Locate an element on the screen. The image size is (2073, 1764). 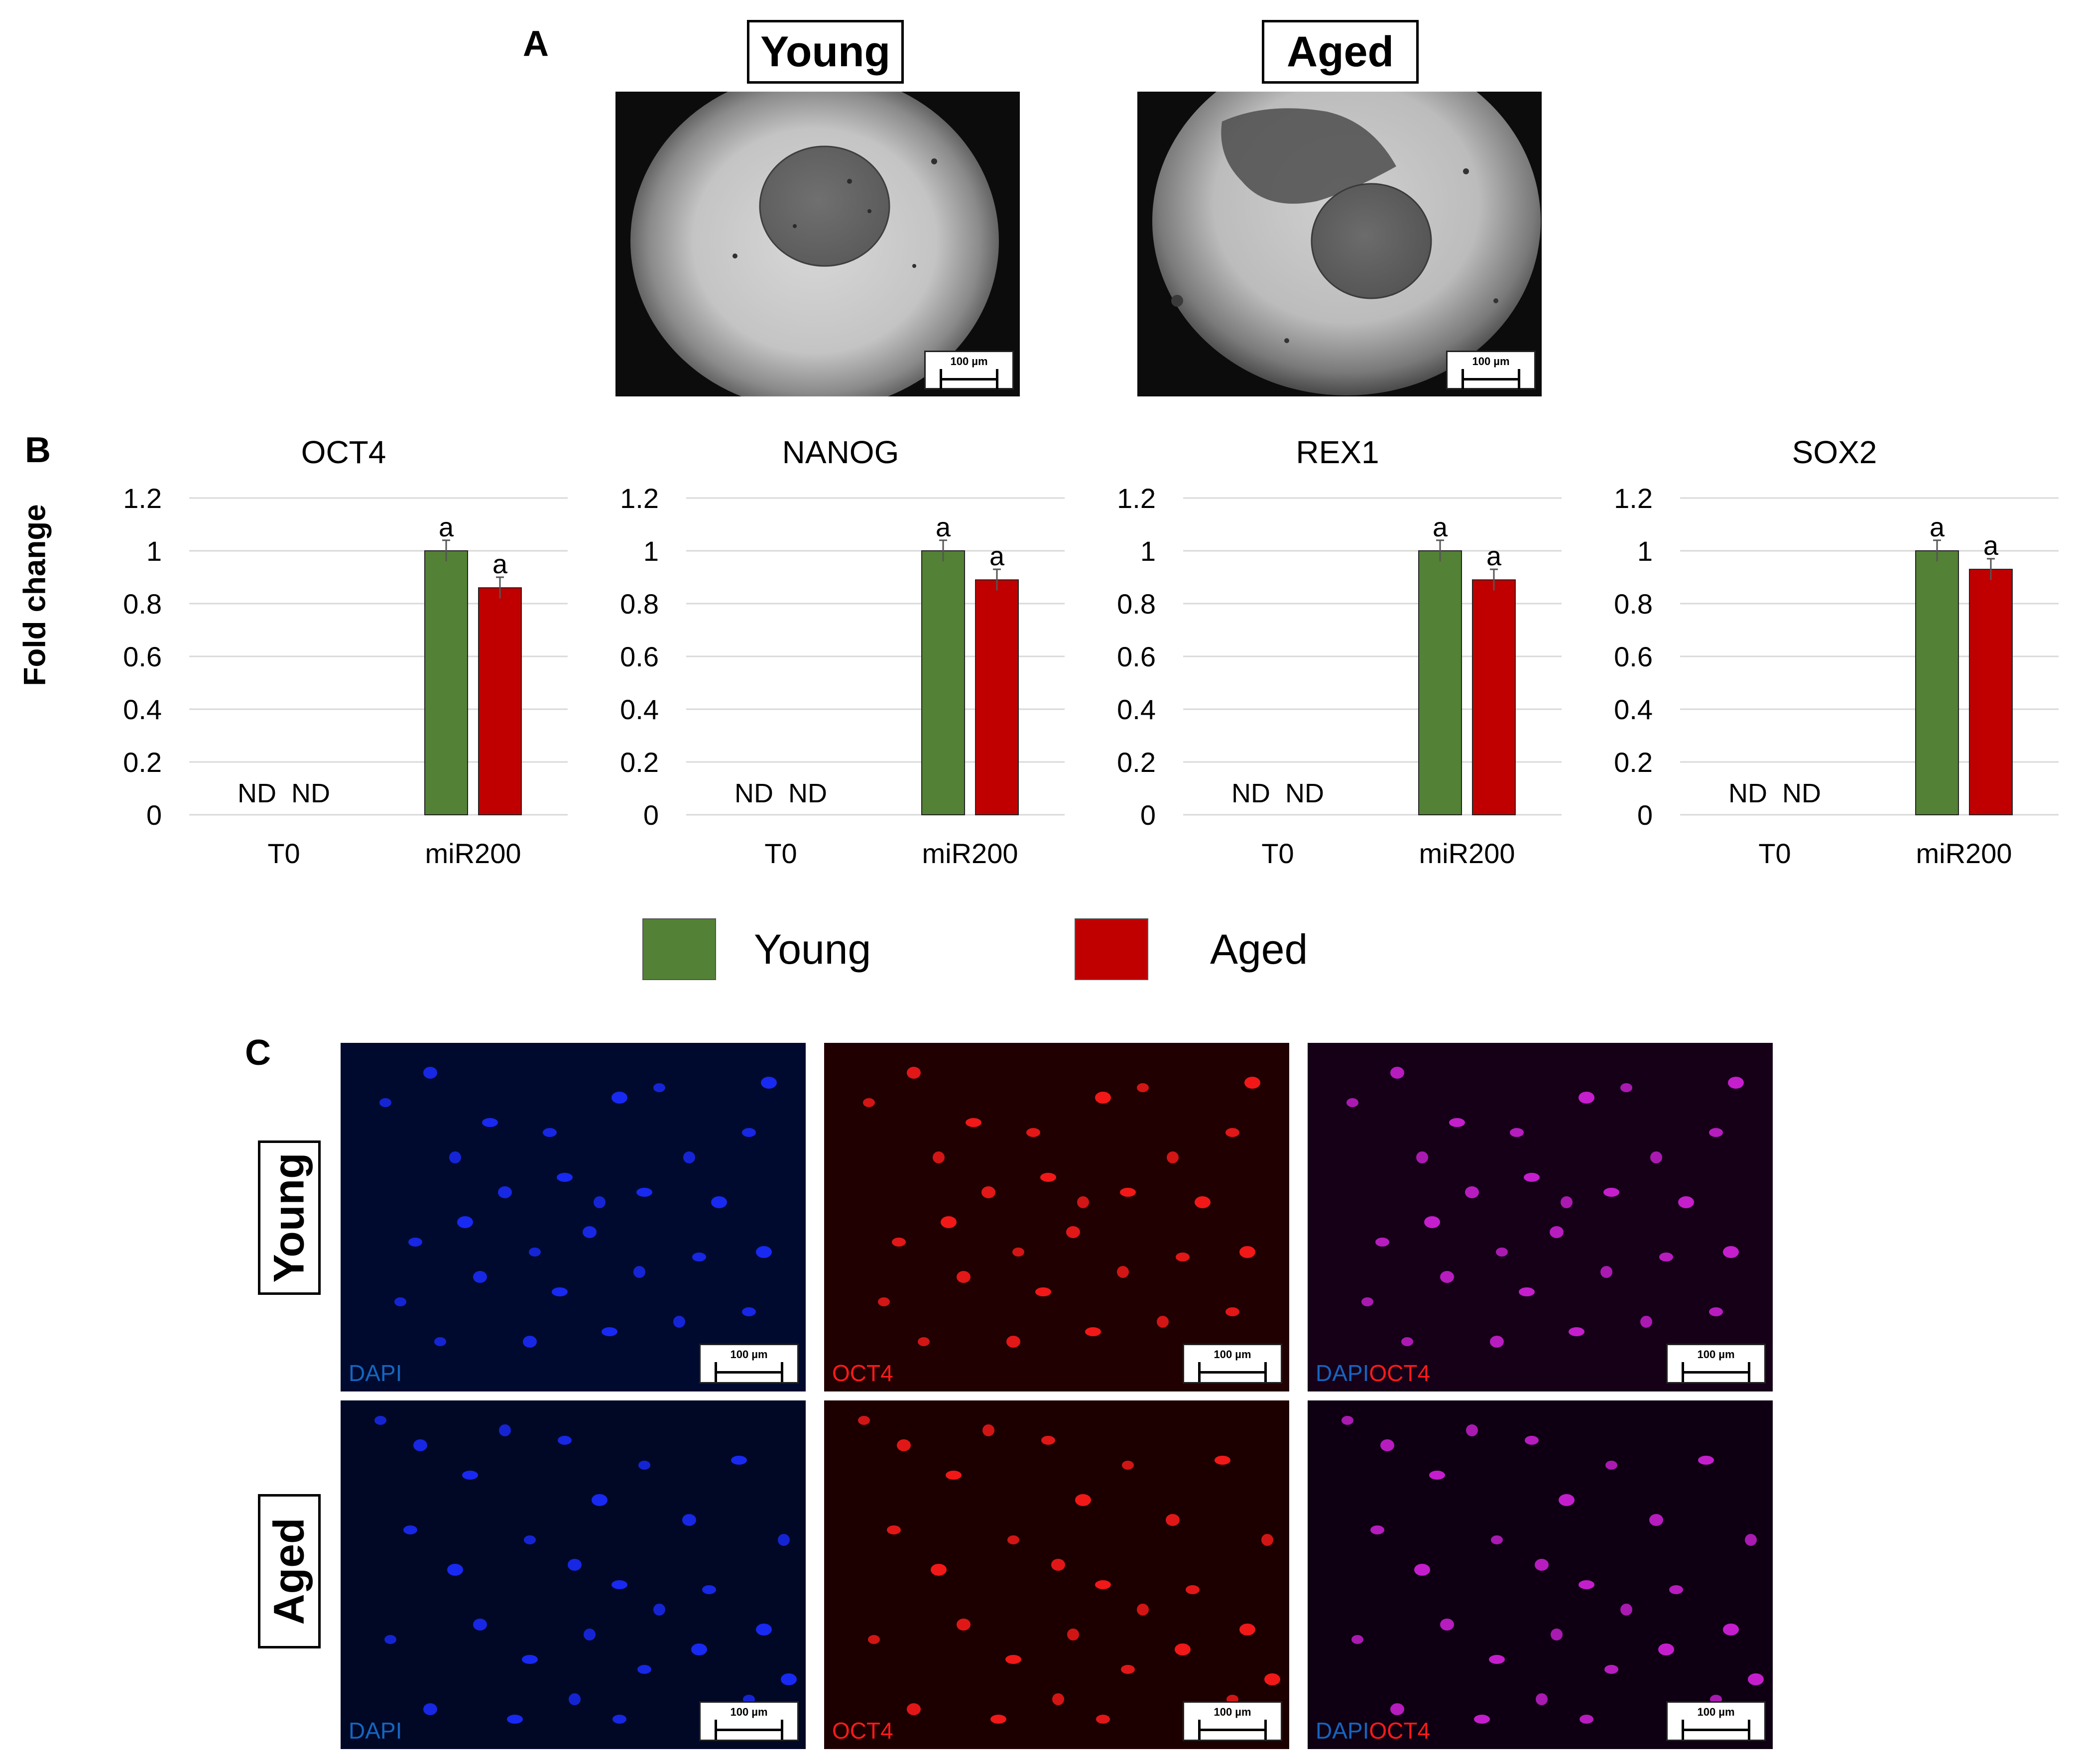
legend-label-aged: Aged is located at coordinates (1259, 949).